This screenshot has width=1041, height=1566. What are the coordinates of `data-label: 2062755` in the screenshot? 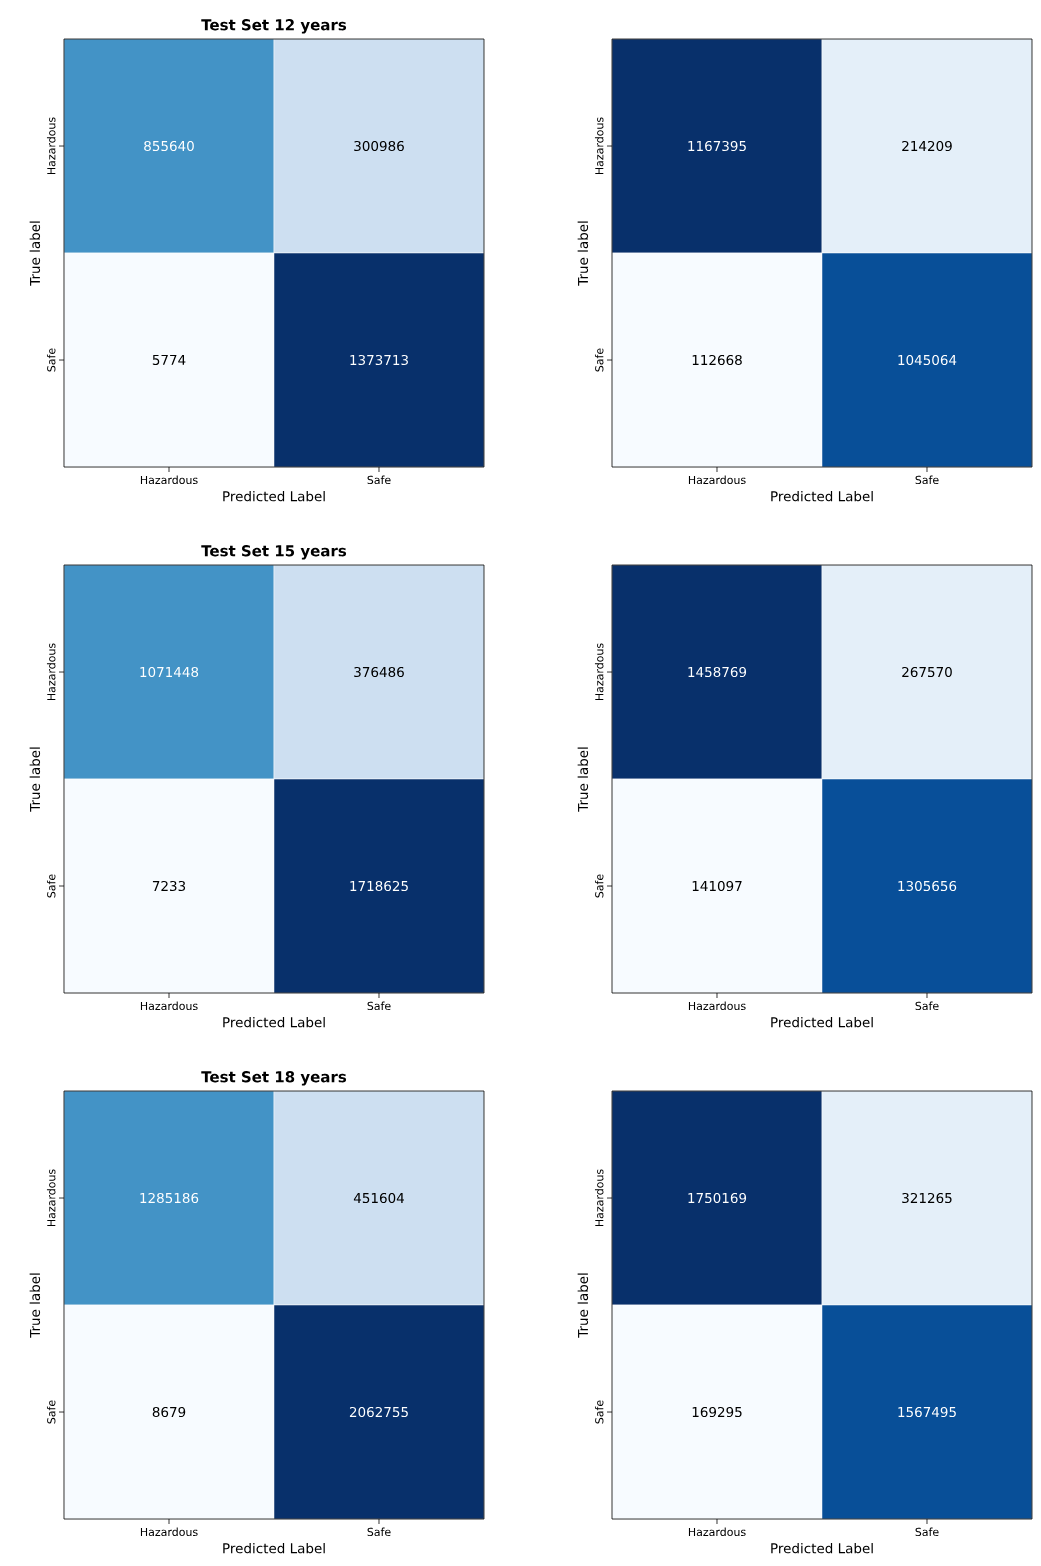 It's located at (378, 1412).